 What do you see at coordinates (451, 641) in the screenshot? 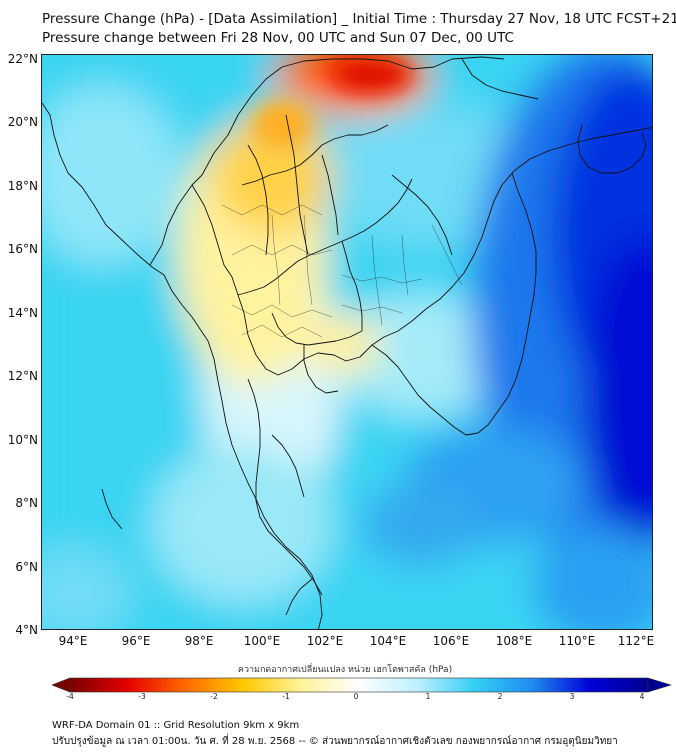
I see `lon-label: 106°E` at bounding box center [451, 641].